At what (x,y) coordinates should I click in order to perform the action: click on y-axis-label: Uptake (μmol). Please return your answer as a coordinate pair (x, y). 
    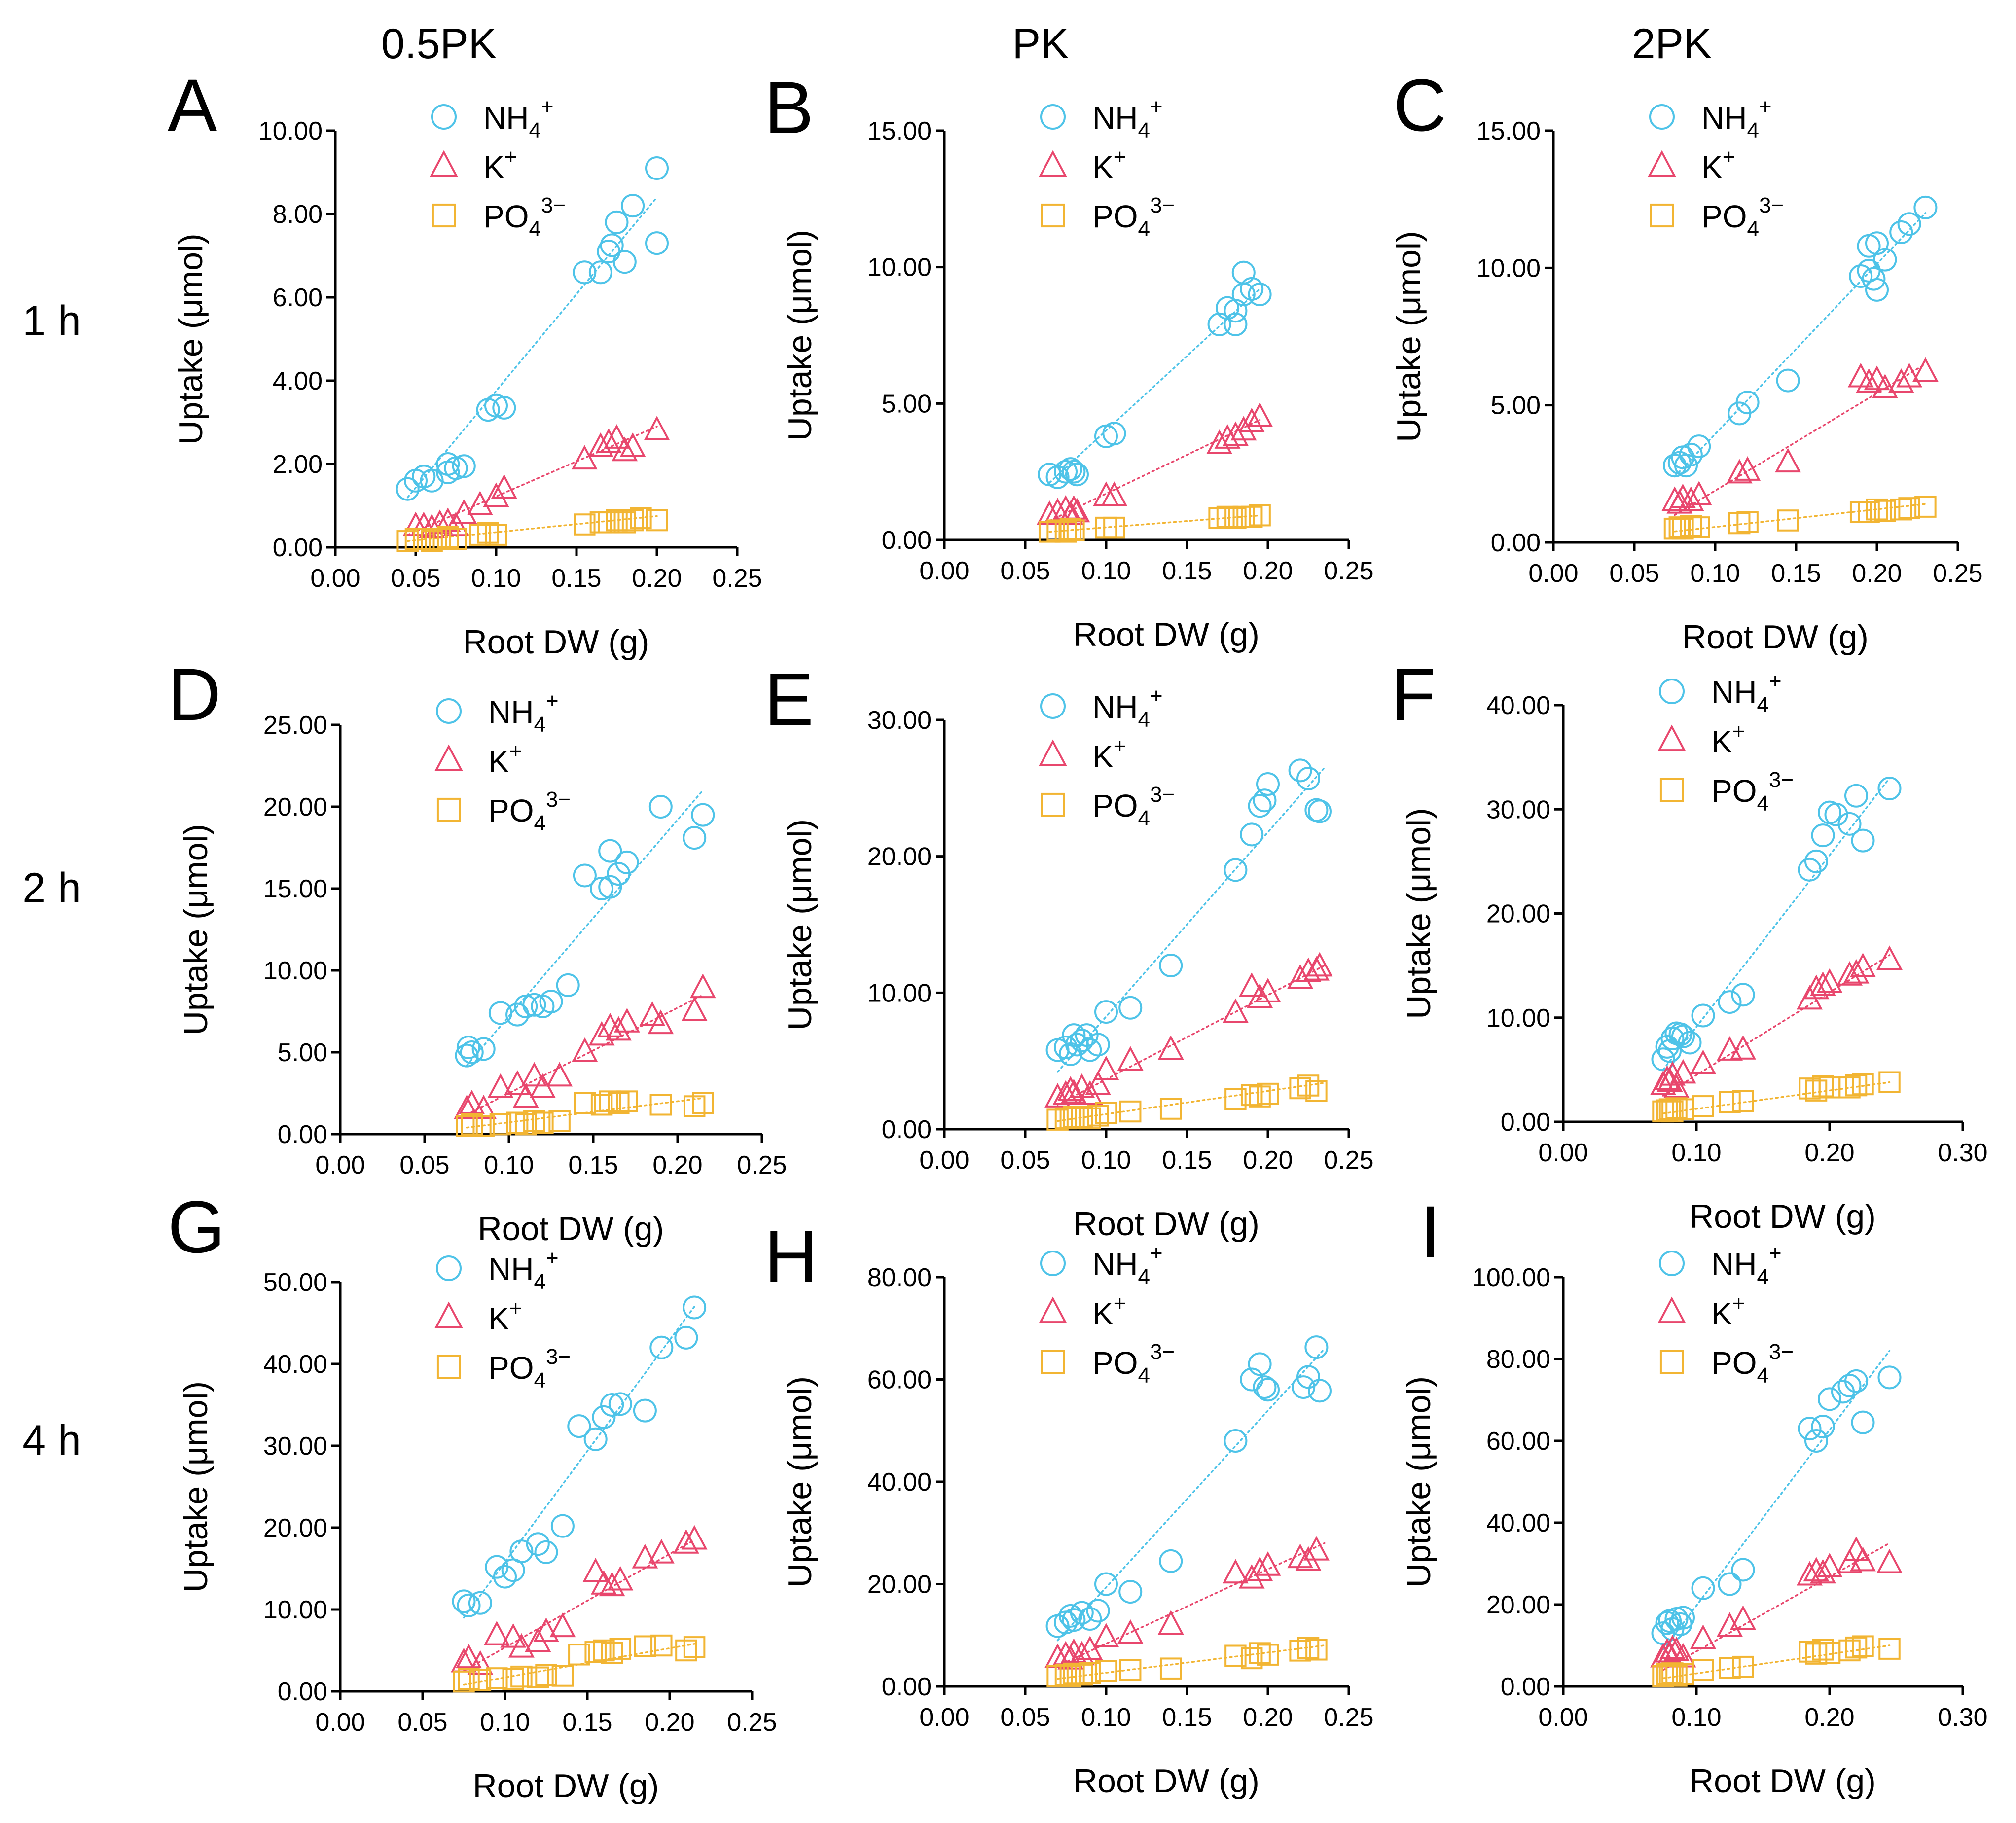
    Looking at the image, I should click on (800, 335).